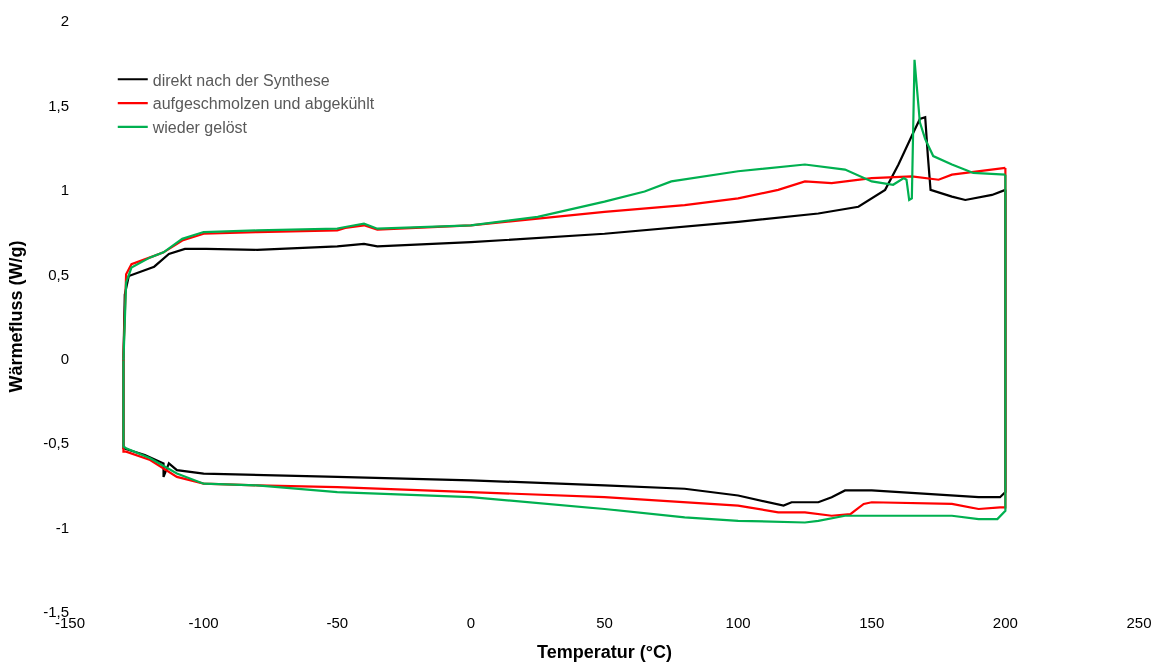 This screenshot has height=671, width=1164. I want to click on legend-label: direkt nach der Synthese, so click(241, 80).